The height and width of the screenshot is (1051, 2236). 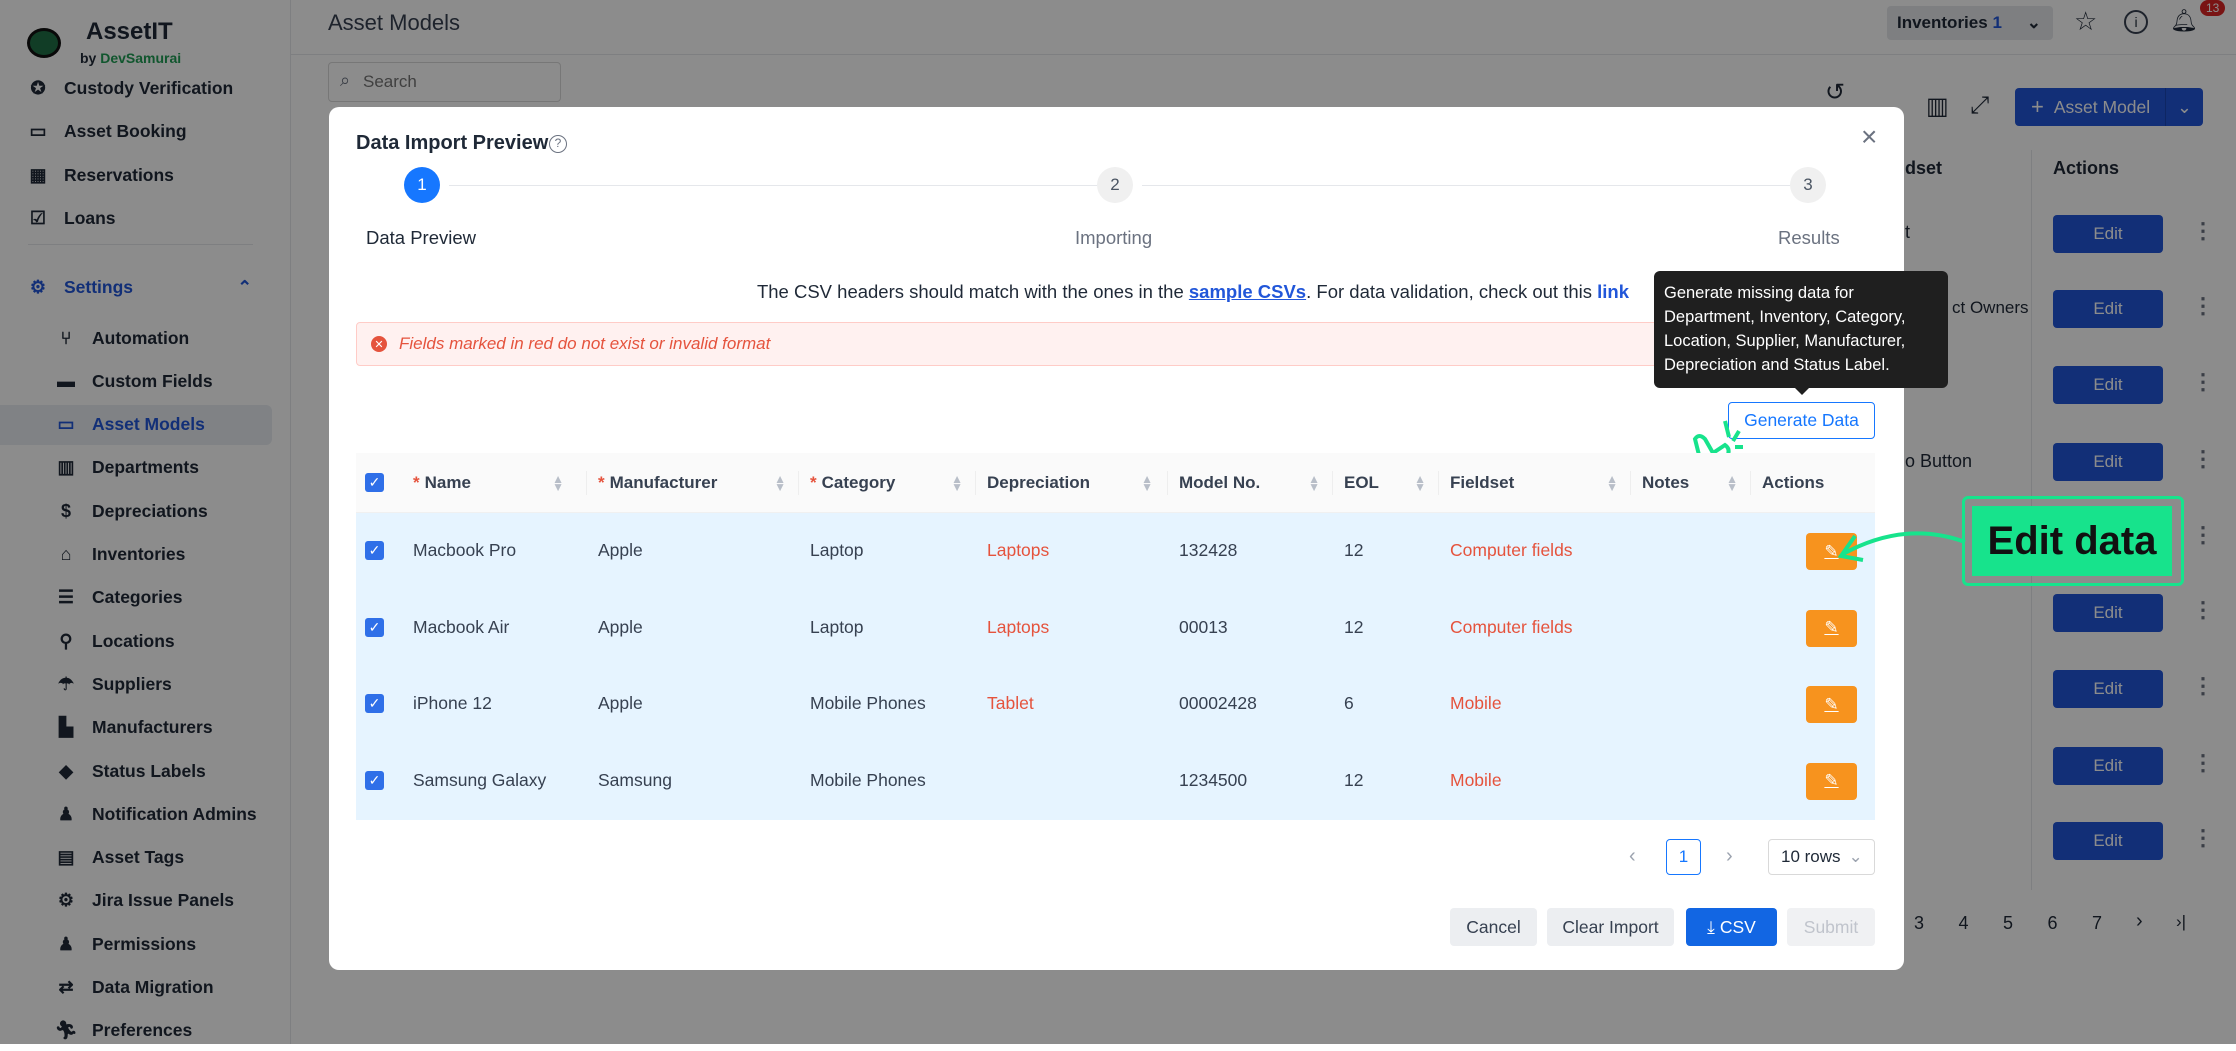 I want to click on column-header-modelno: Model No. ▲ ▼, so click(x=1249, y=483).